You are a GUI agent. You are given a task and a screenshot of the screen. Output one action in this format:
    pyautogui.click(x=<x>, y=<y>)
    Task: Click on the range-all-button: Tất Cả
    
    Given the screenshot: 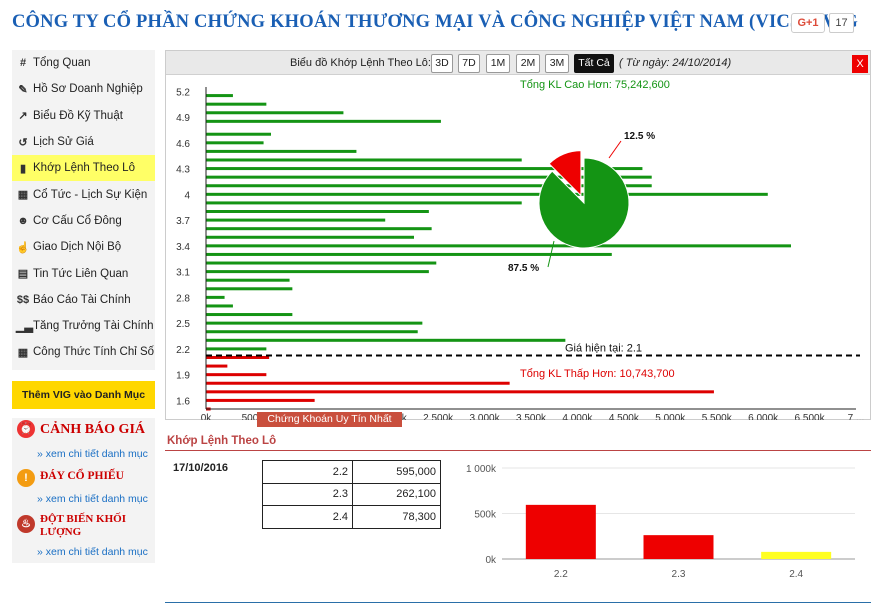 What is the action you would take?
    pyautogui.click(x=594, y=63)
    